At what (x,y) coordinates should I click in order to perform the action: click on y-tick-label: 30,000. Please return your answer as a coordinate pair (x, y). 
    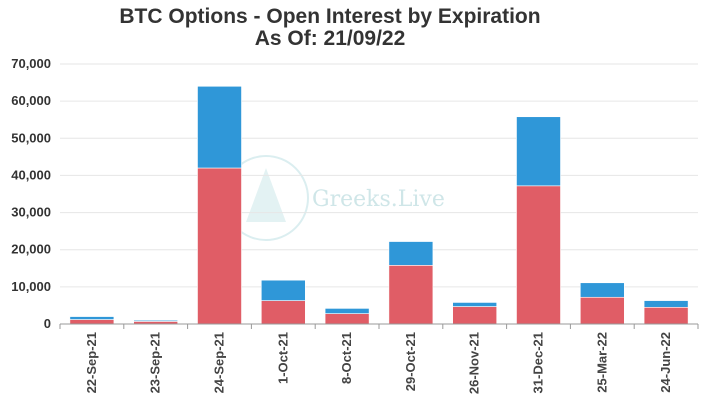
    Looking at the image, I should click on (31, 212).